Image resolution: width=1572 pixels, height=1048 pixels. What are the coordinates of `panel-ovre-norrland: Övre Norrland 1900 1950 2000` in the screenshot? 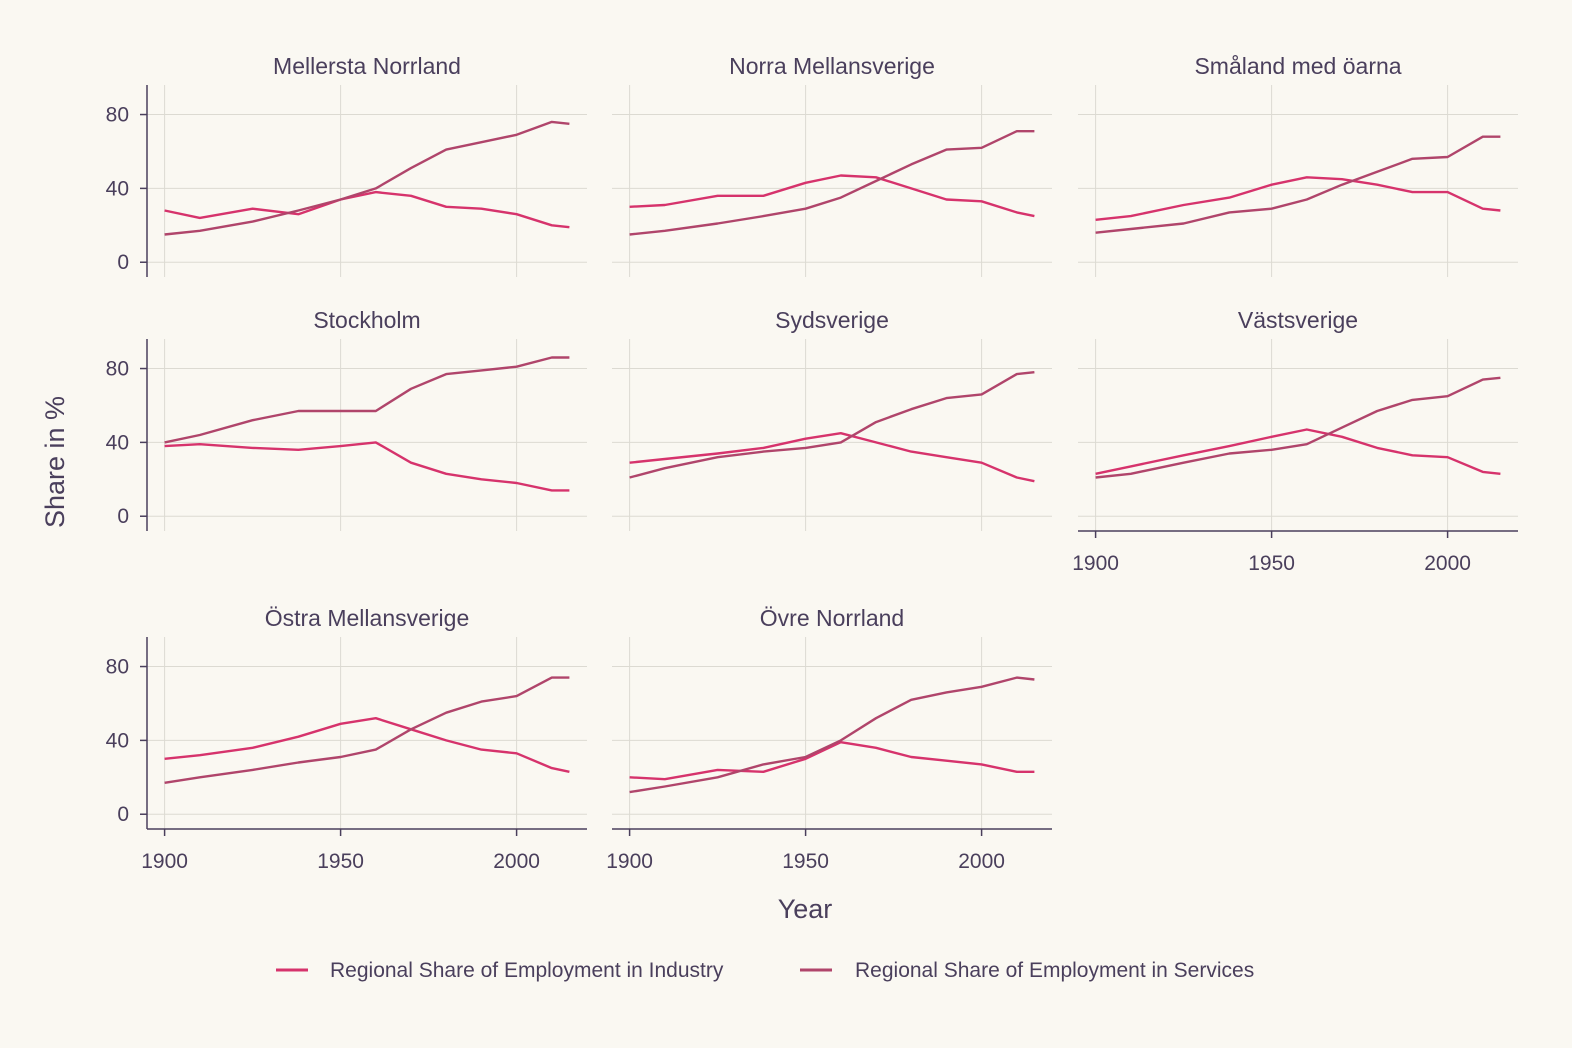 It's located at (829, 739).